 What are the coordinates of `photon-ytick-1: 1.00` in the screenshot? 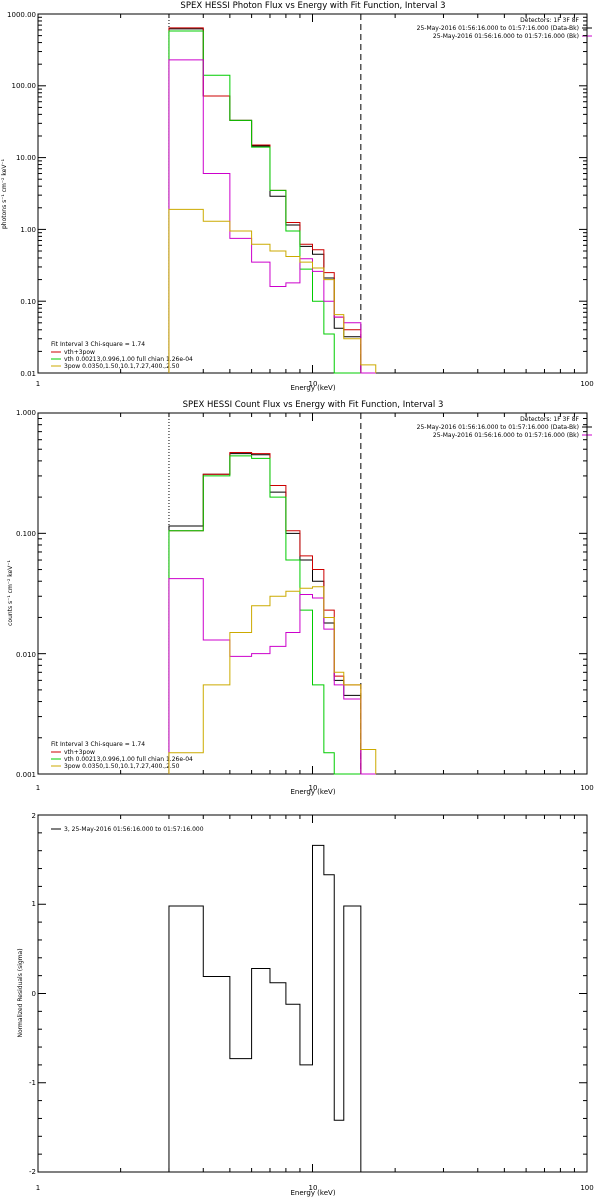 It's located at (28, 230).